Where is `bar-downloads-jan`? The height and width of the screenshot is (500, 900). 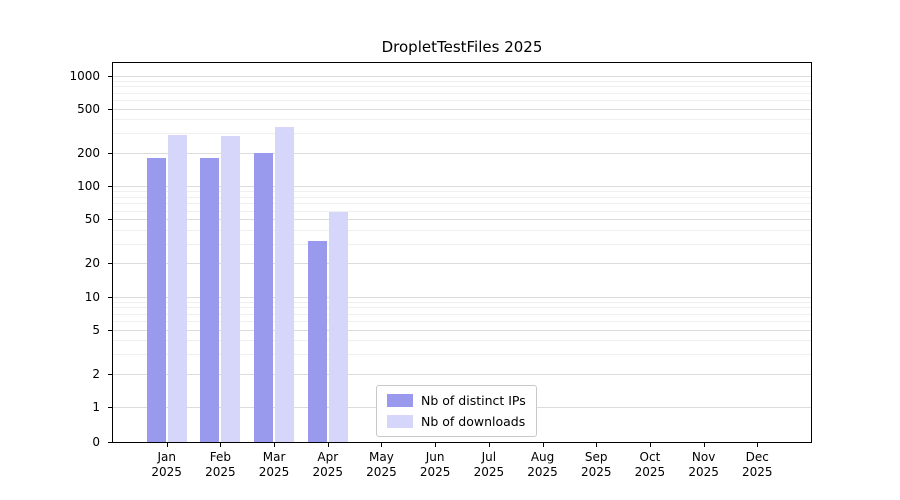
bar-downloads-jan is located at coordinates (177, 288).